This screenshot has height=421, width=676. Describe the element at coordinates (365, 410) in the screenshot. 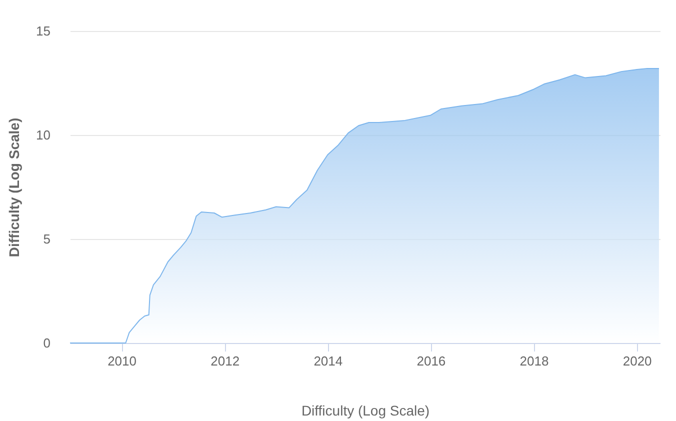

I see `x-axis-title: Difficulty (Log Scale)` at that location.